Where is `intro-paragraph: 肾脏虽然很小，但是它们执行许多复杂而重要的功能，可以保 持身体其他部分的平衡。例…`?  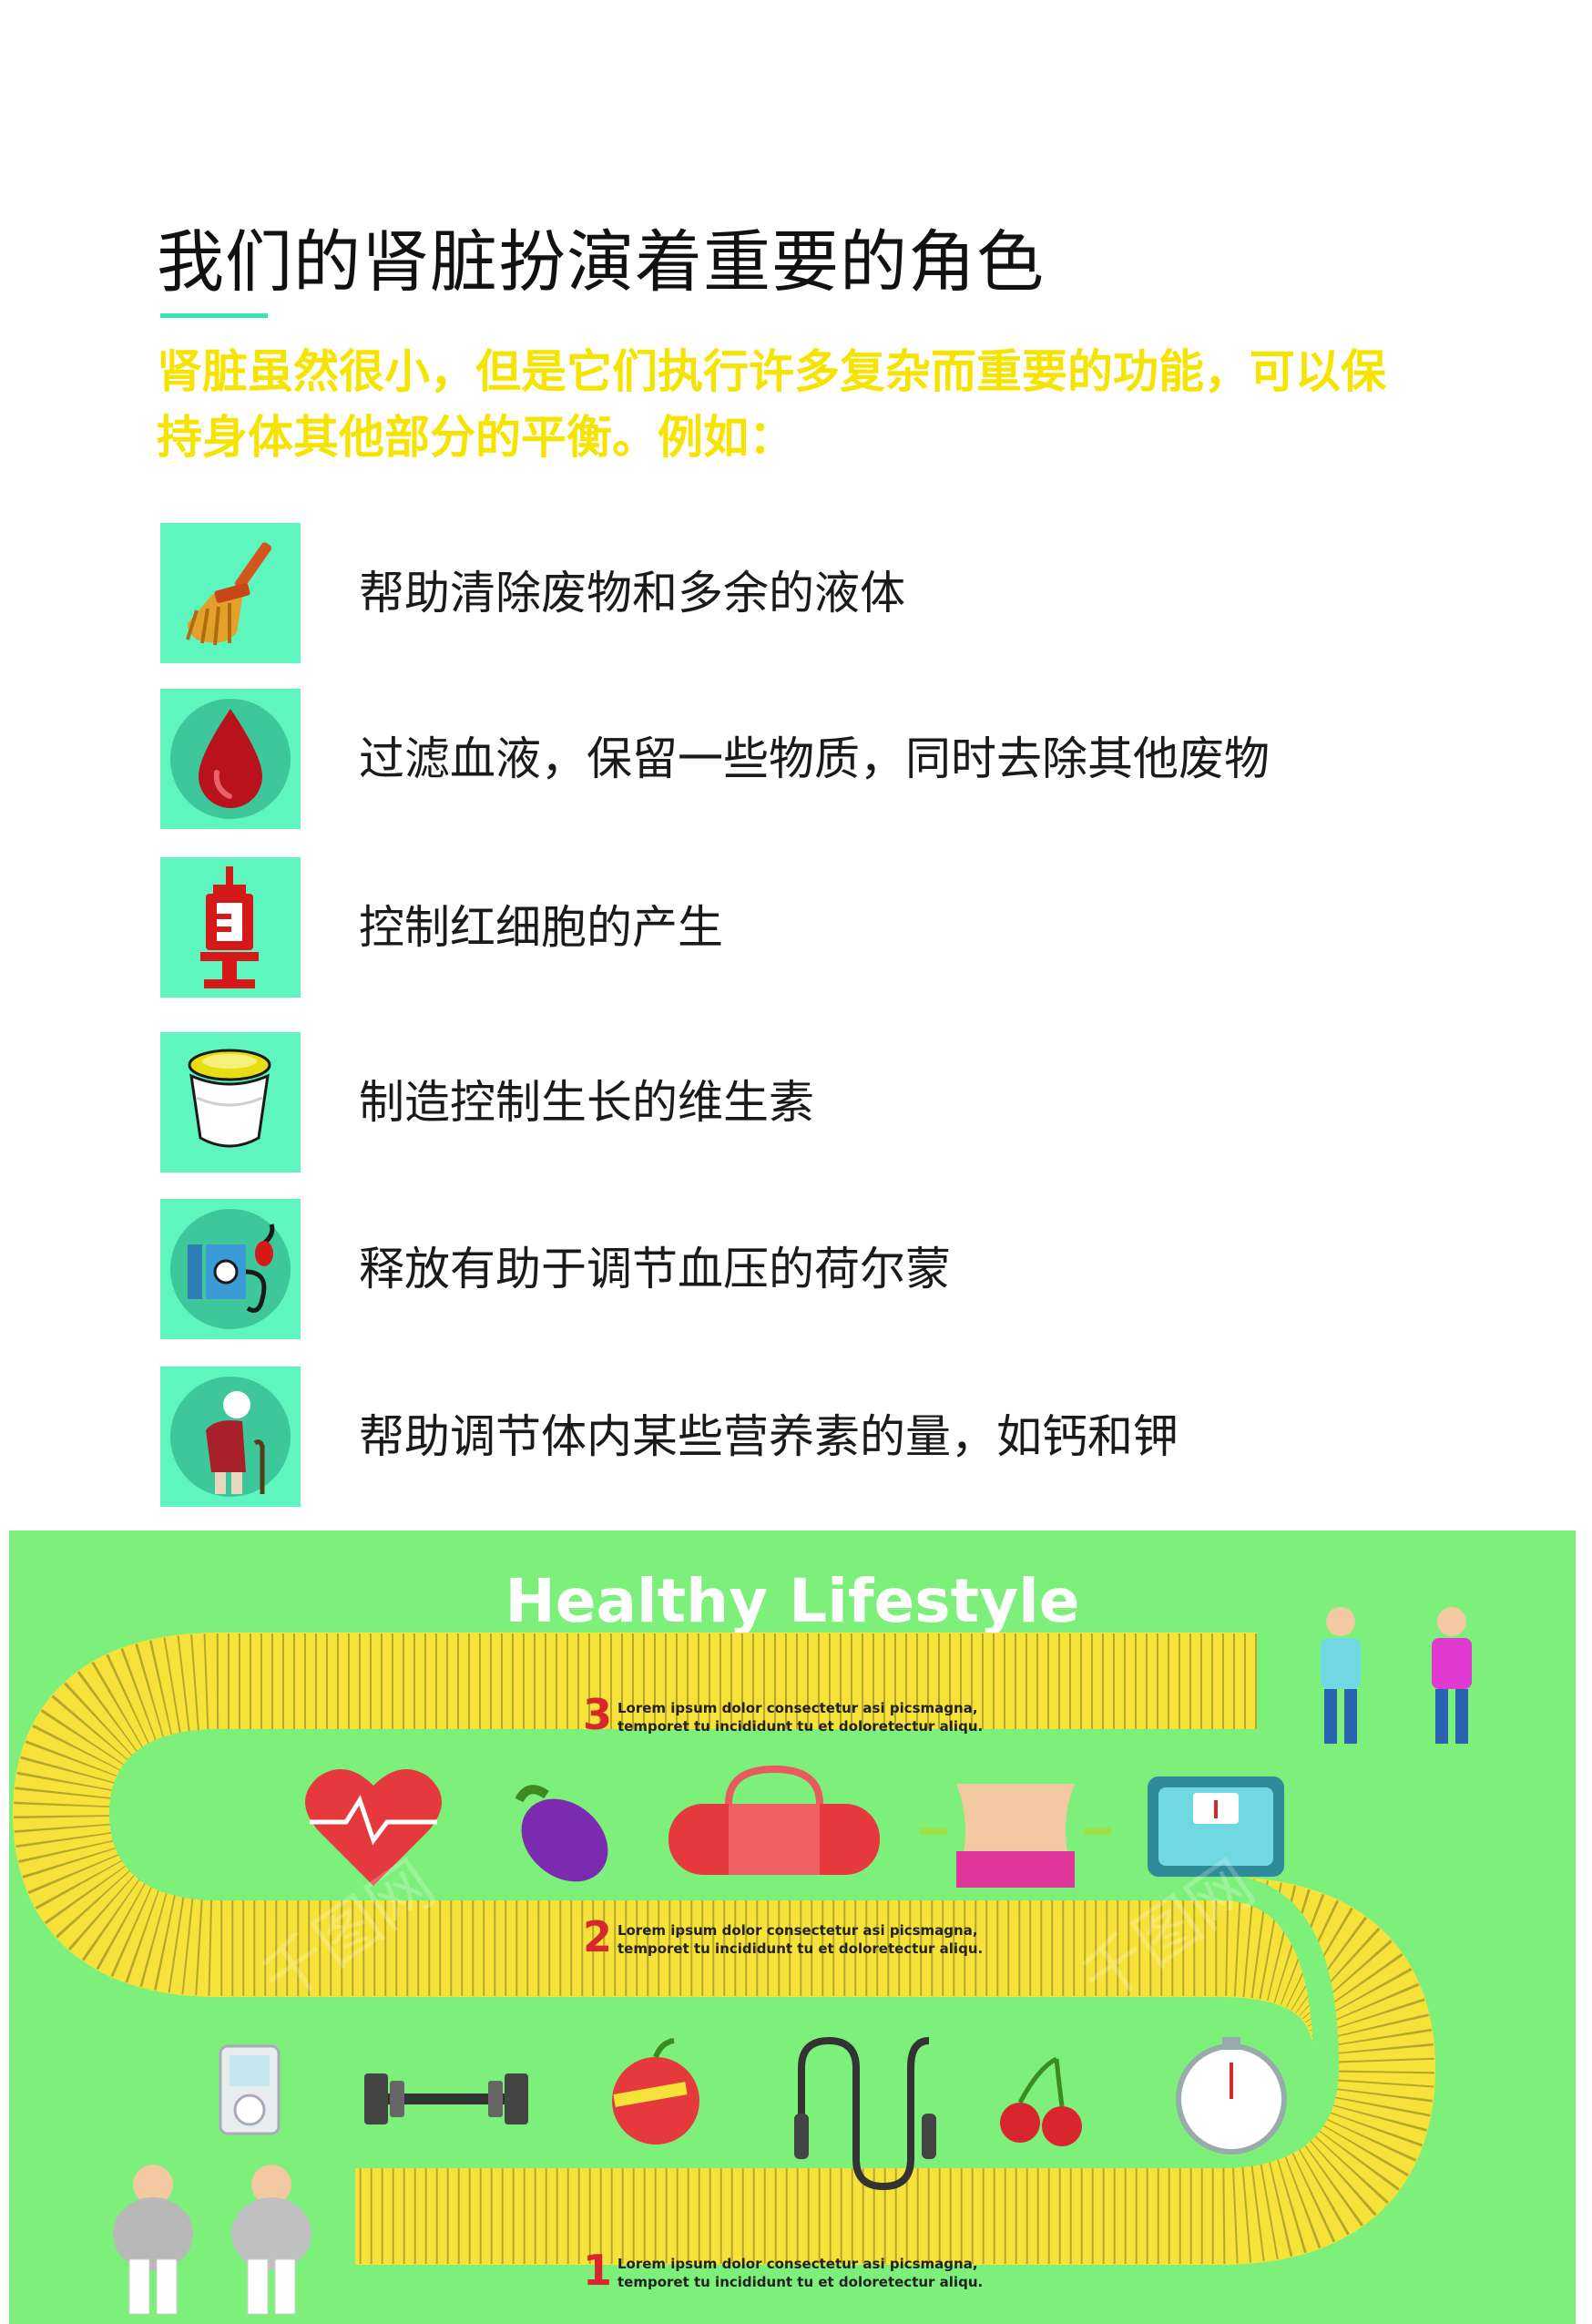 intro-paragraph: 肾脏虽然很小，但是它们执行许多复杂而重要的功能，可以保 持身体其他部分的平衡。例… is located at coordinates (794, 405).